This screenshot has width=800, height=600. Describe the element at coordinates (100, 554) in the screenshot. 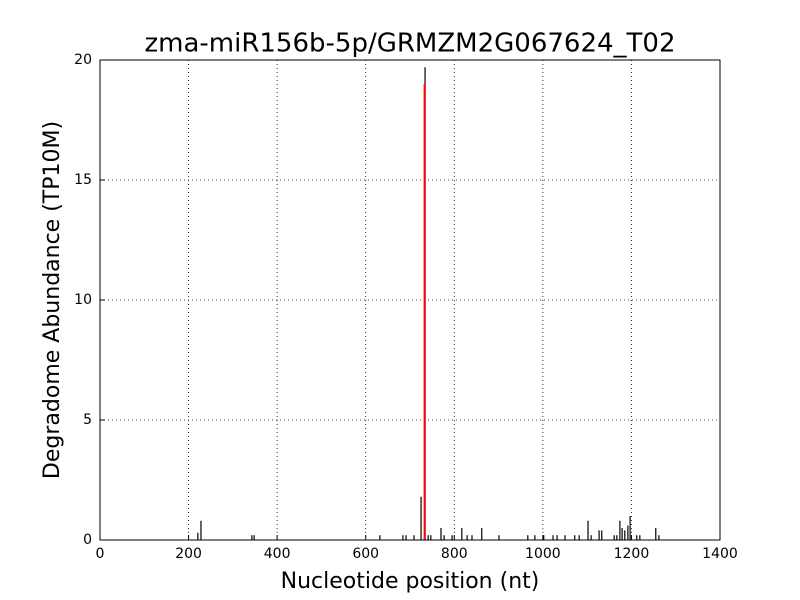

I see `x-tick-label: 0` at that location.